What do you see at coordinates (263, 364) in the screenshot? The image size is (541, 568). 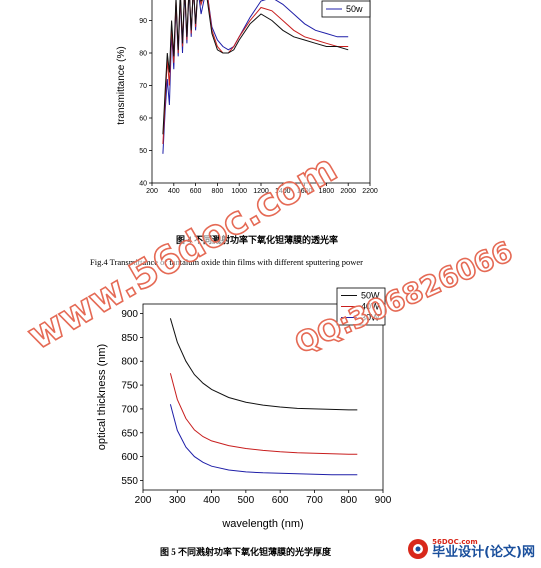 I see `series-line-50w` at bounding box center [263, 364].